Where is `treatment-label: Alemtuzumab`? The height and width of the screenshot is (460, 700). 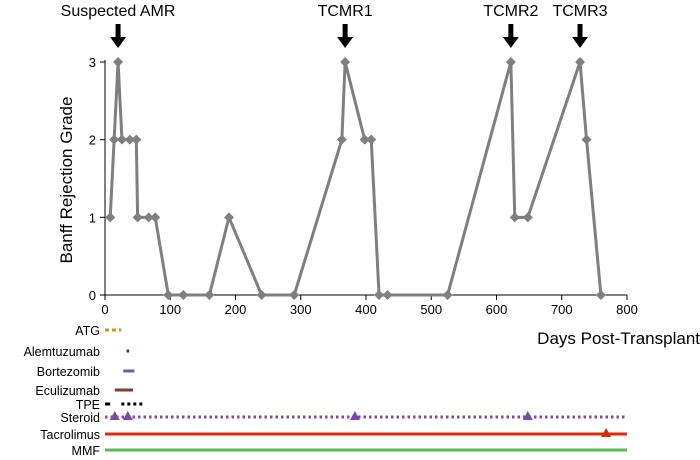
treatment-label: Alemtuzumab is located at coordinates (62, 352).